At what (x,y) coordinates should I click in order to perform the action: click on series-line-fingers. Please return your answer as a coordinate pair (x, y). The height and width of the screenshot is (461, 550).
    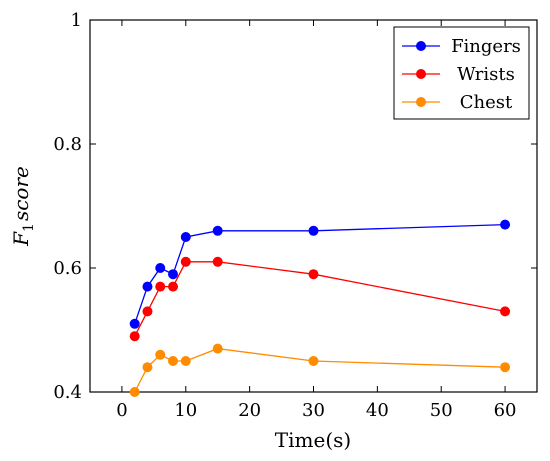
    Looking at the image, I should click on (320, 274).